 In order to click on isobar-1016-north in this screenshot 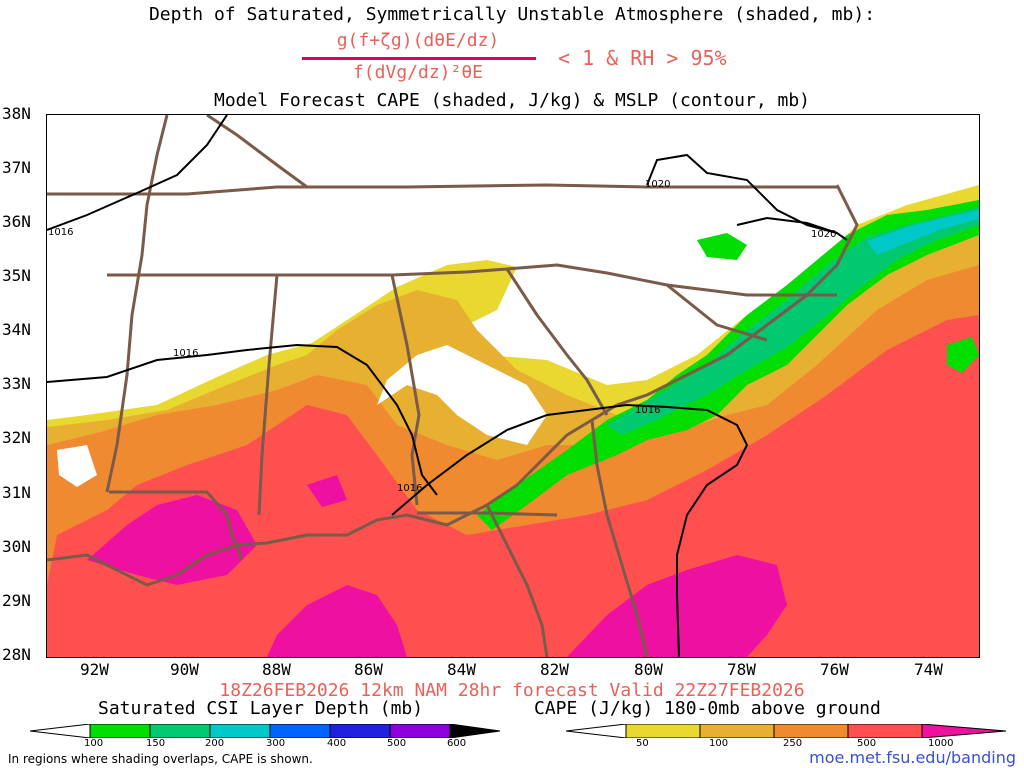, I will do `click(137, 173)`.